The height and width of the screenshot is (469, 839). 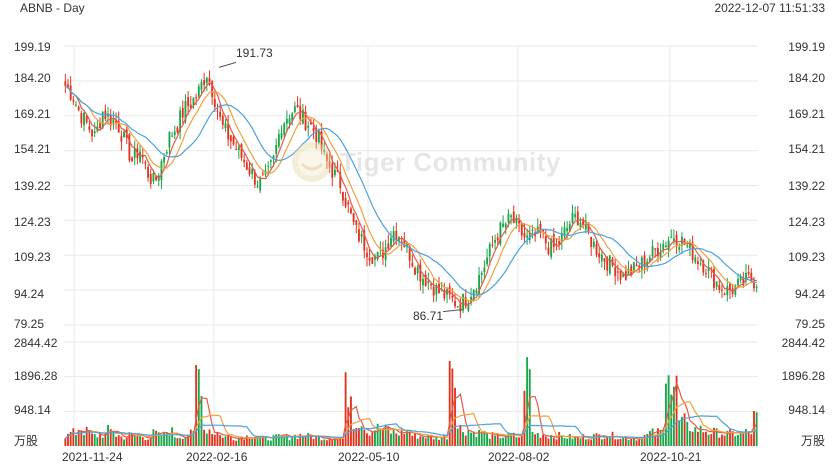 I want to click on tiger-logo-icon, so click(x=312, y=162).